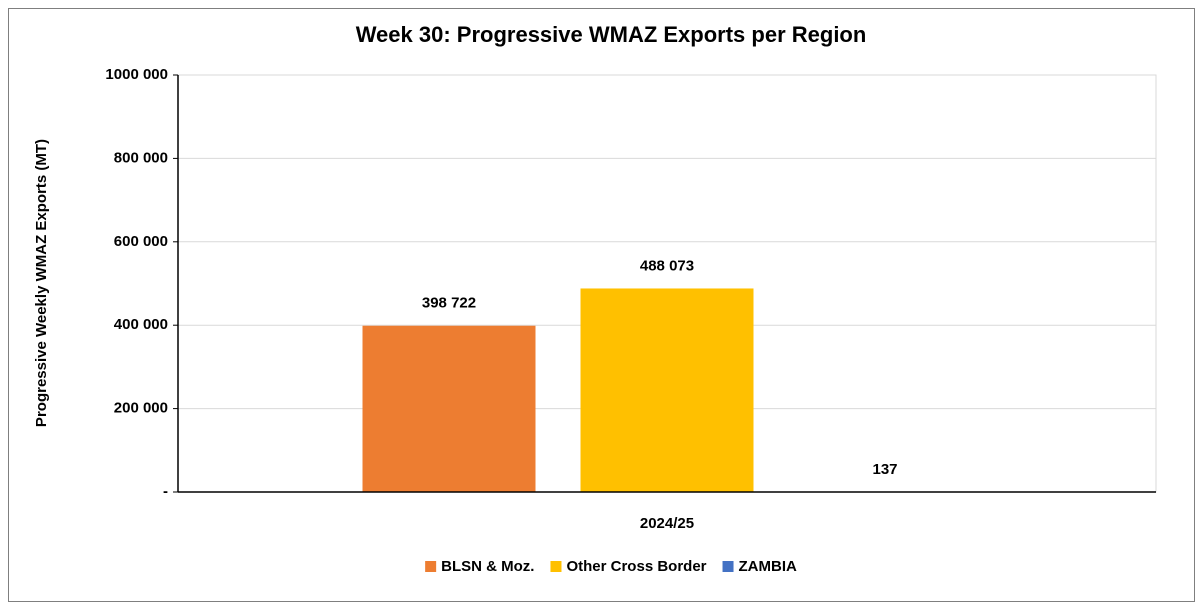  I want to click on y-tick-label: 200 000, so click(141, 408).